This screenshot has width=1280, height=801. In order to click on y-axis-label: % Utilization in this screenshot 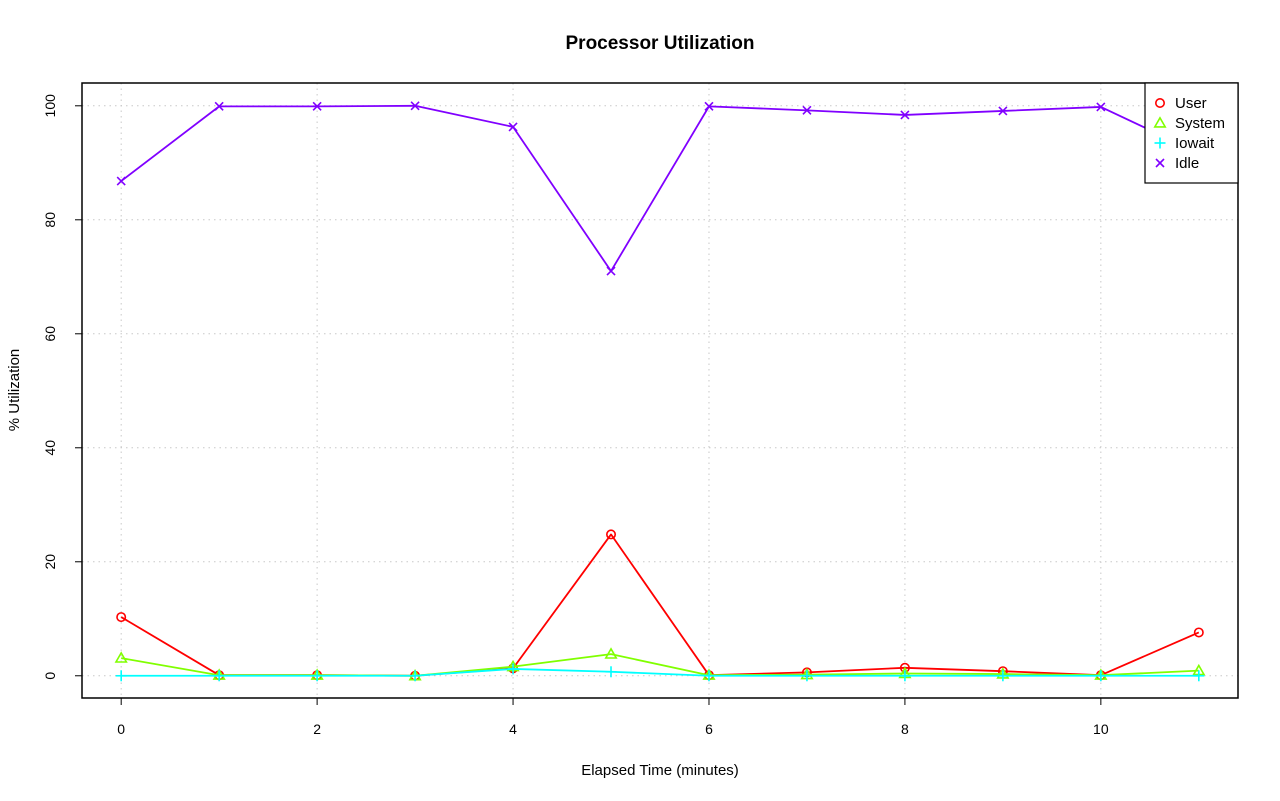, I will do `click(14, 390)`.